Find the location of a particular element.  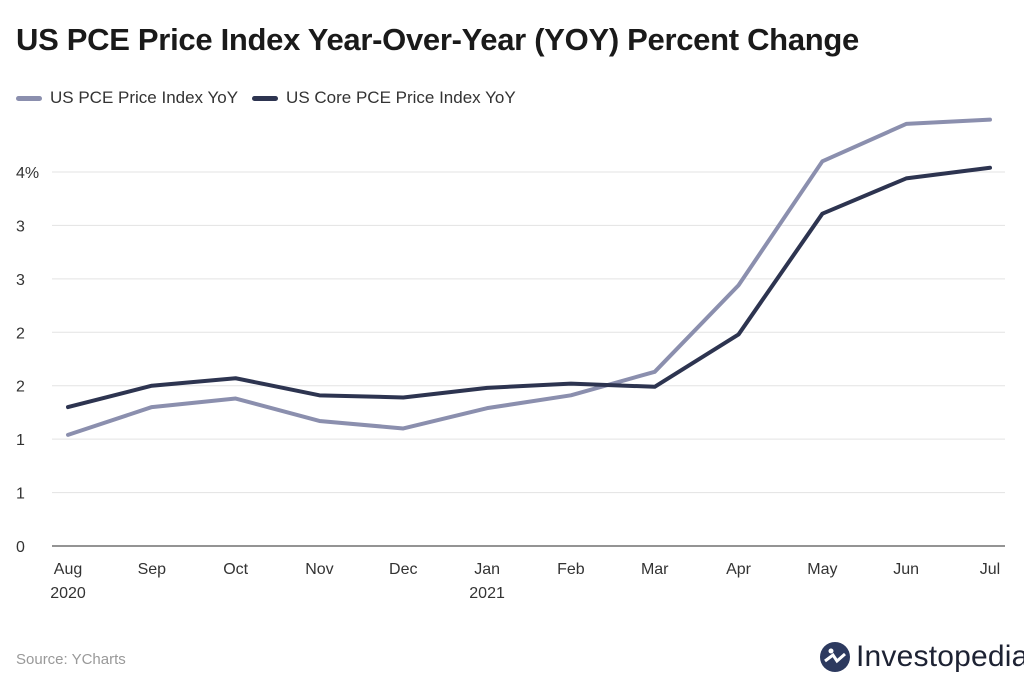

x-tick-label: Dec is located at coordinates (403, 569).